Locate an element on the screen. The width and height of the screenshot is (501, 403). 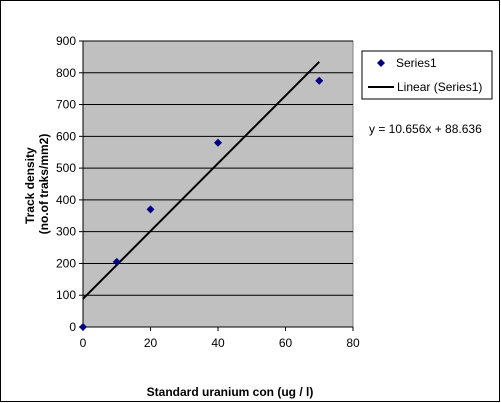
x-axis-ticks: 0 20 40 60 80 is located at coordinates (220, 343).